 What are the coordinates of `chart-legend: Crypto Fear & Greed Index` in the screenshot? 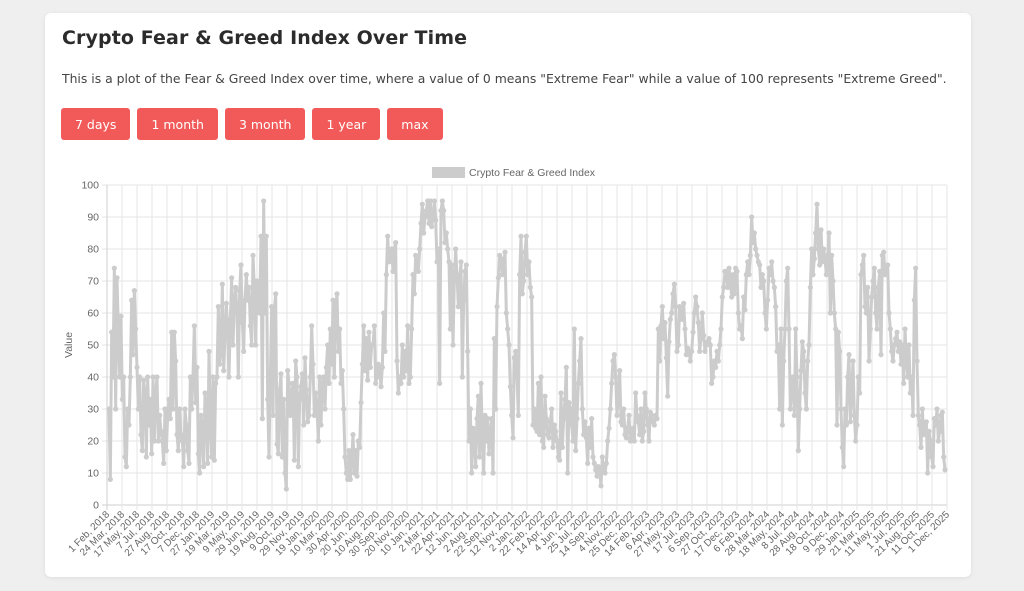 It's located at (514, 173).